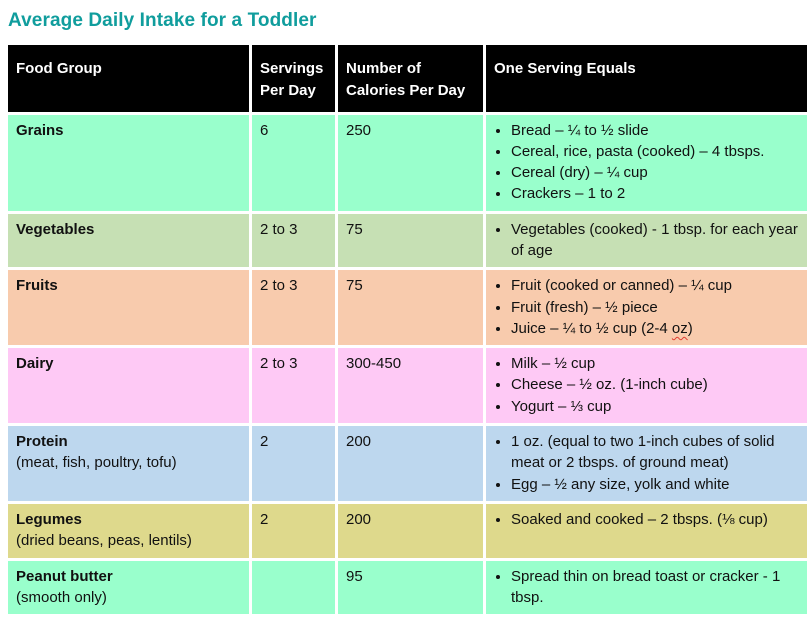  Describe the element at coordinates (128, 78) in the screenshot. I see `column-header: Food Group` at that location.